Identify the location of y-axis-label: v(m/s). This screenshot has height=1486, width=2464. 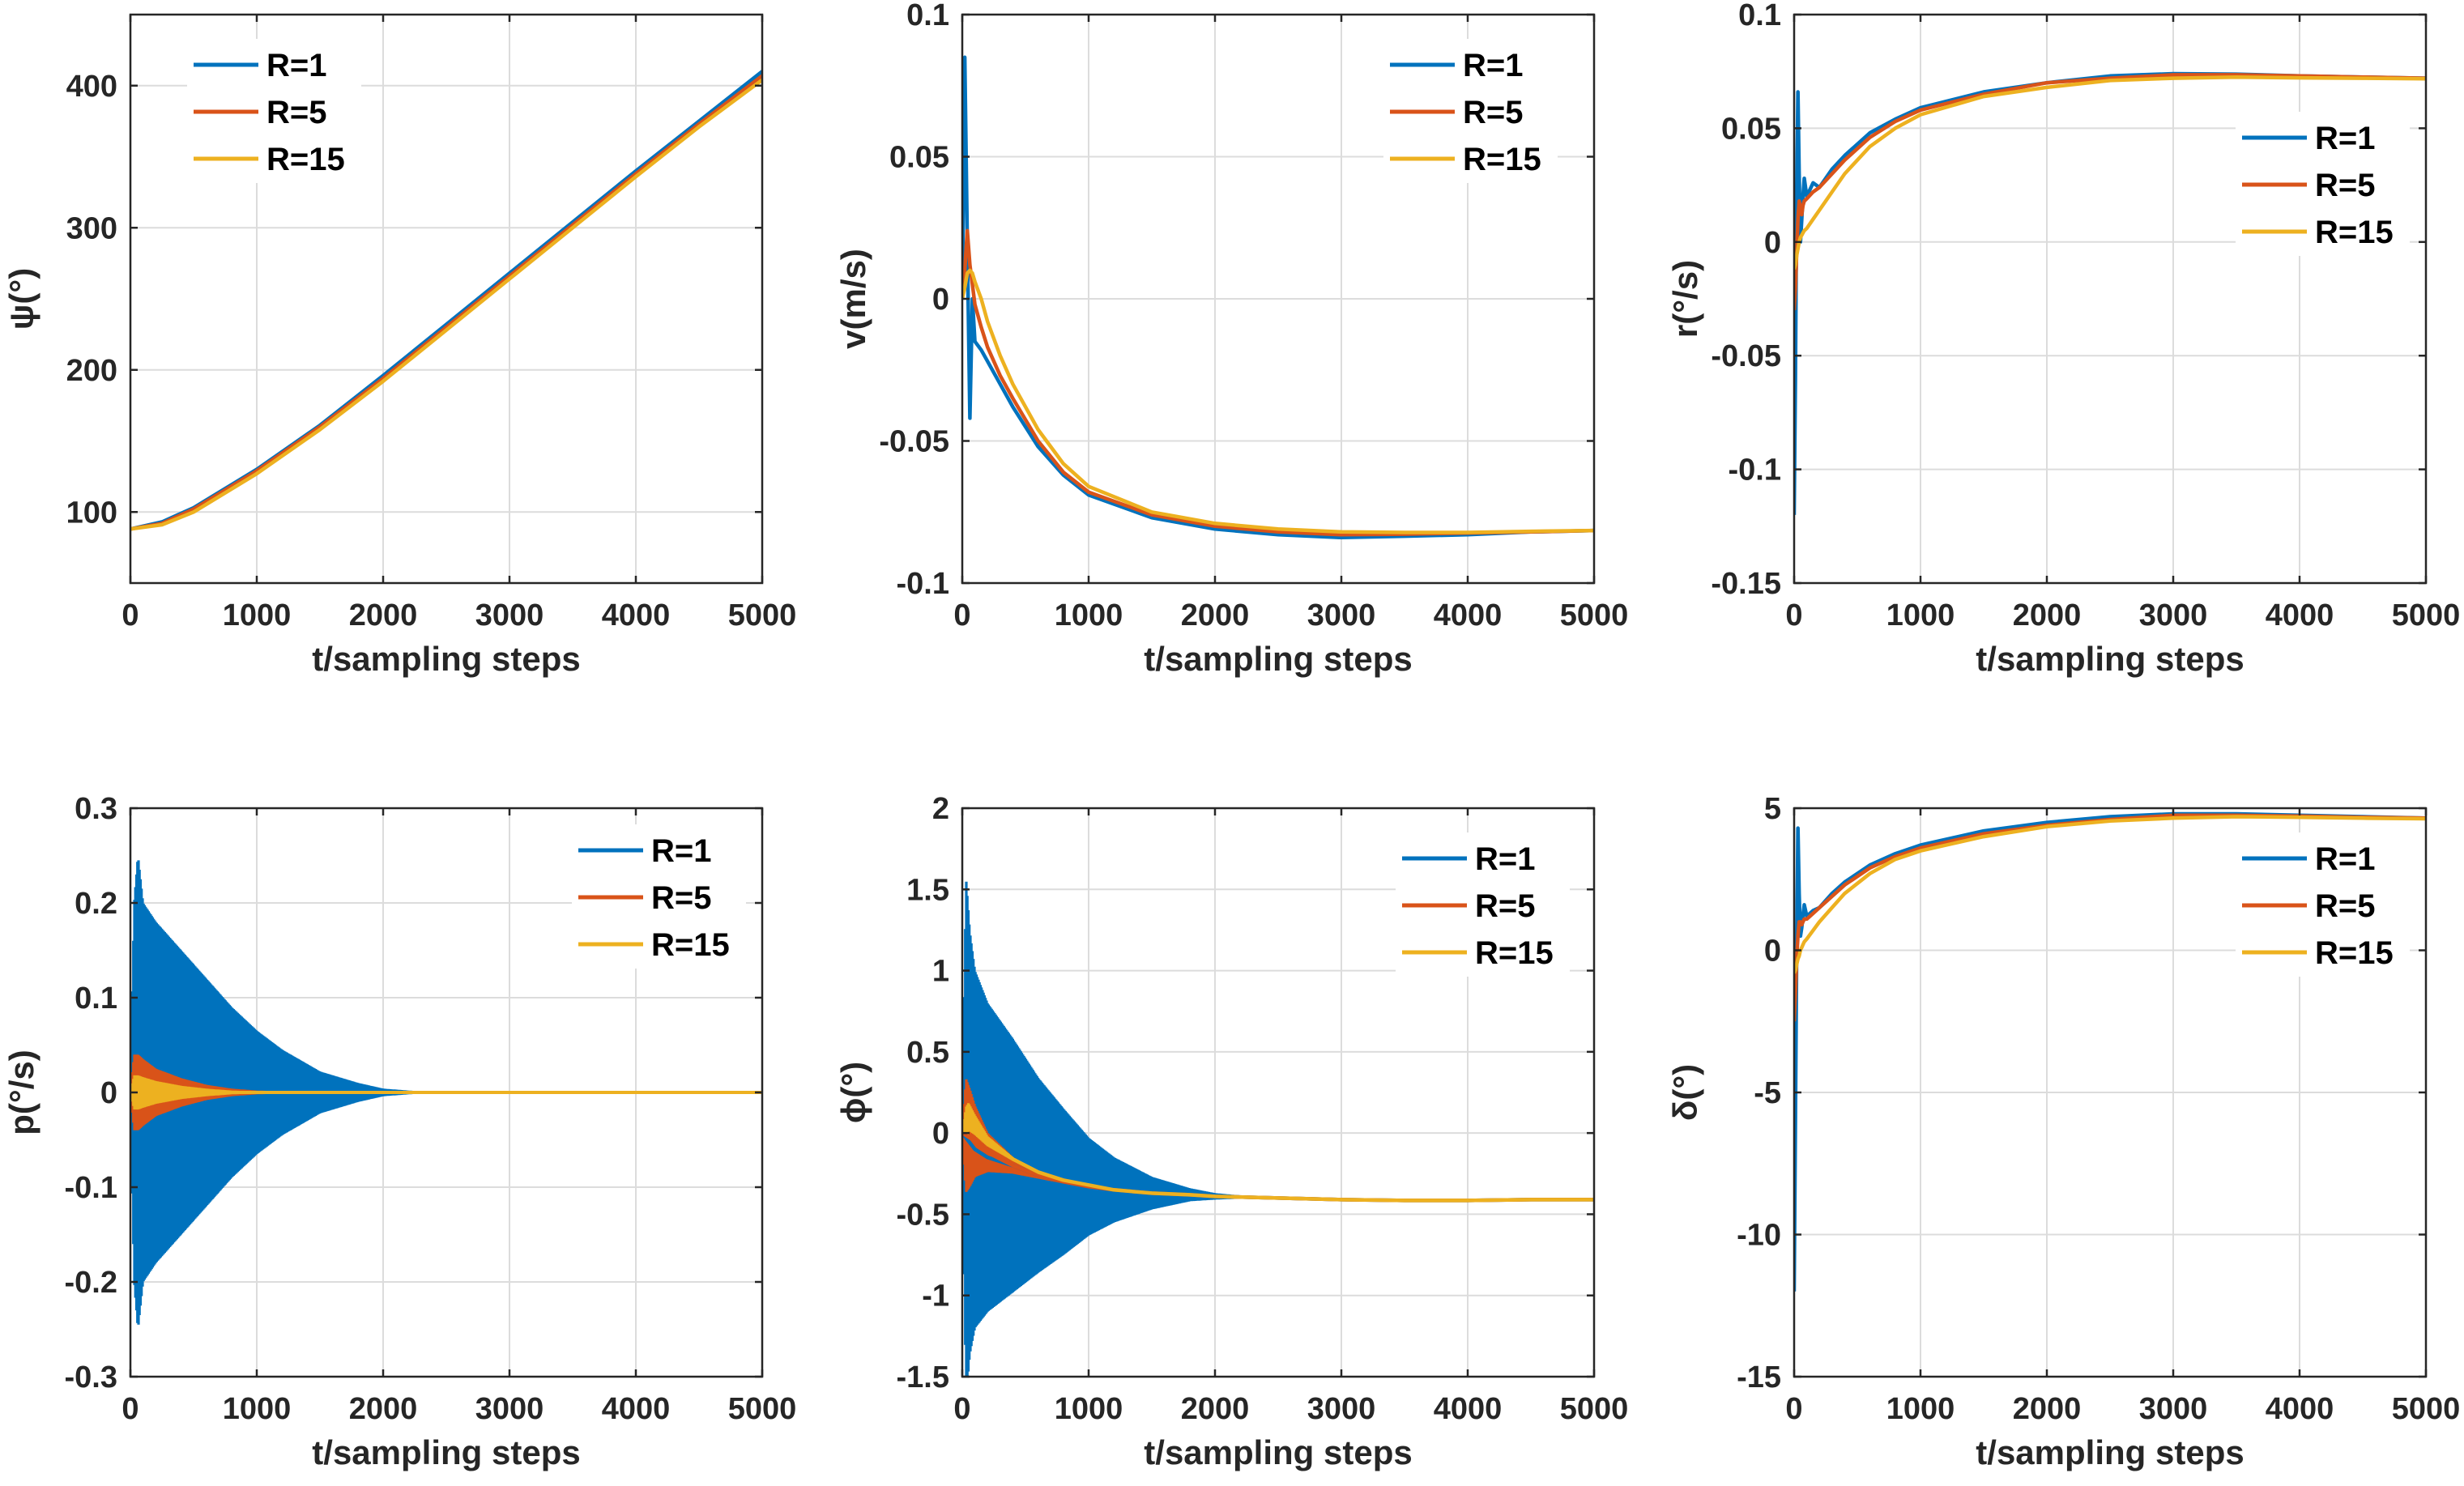
(853, 299).